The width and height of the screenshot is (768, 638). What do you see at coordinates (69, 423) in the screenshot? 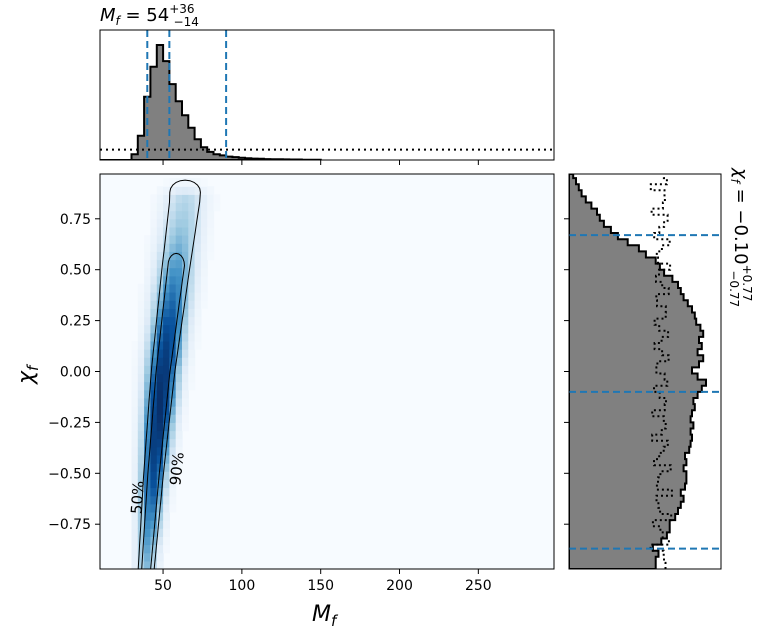
I see `y-tick-label: −0.25` at bounding box center [69, 423].